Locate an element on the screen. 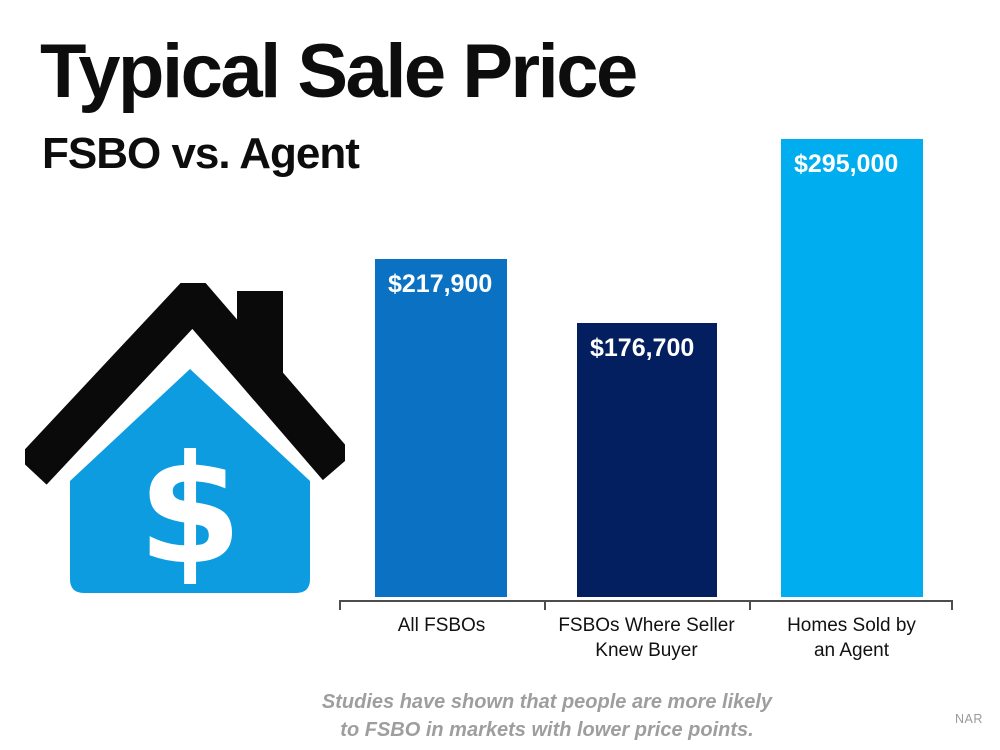 This screenshot has height=750, width=1000. bar-all-fsbos: $217,900 is located at coordinates (441, 428).